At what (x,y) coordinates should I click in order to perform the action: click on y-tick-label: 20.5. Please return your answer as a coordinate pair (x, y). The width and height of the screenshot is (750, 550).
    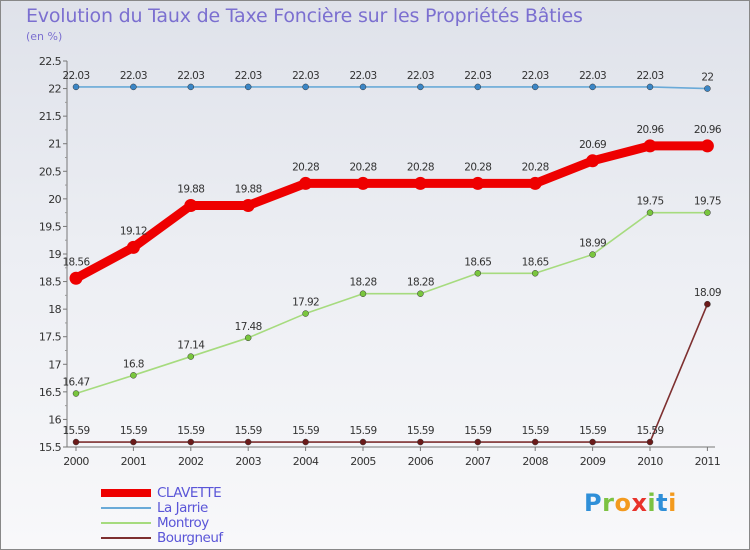
    Looking at the image, I should click on (50, 171).